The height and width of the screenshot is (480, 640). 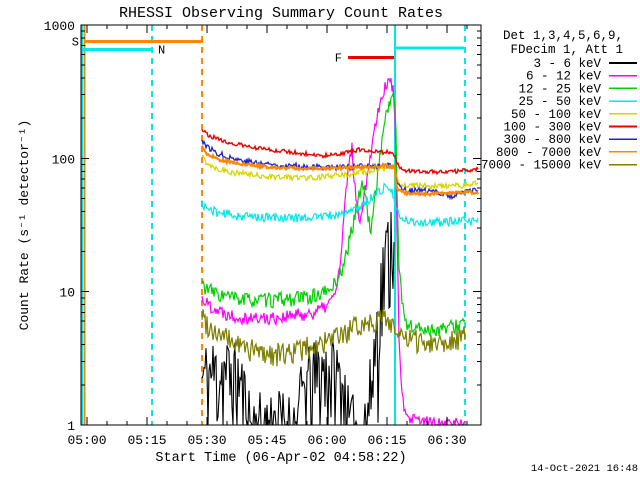 I want to click on x-tick-label-06:30: 06:30, so click(x=446, y=440).